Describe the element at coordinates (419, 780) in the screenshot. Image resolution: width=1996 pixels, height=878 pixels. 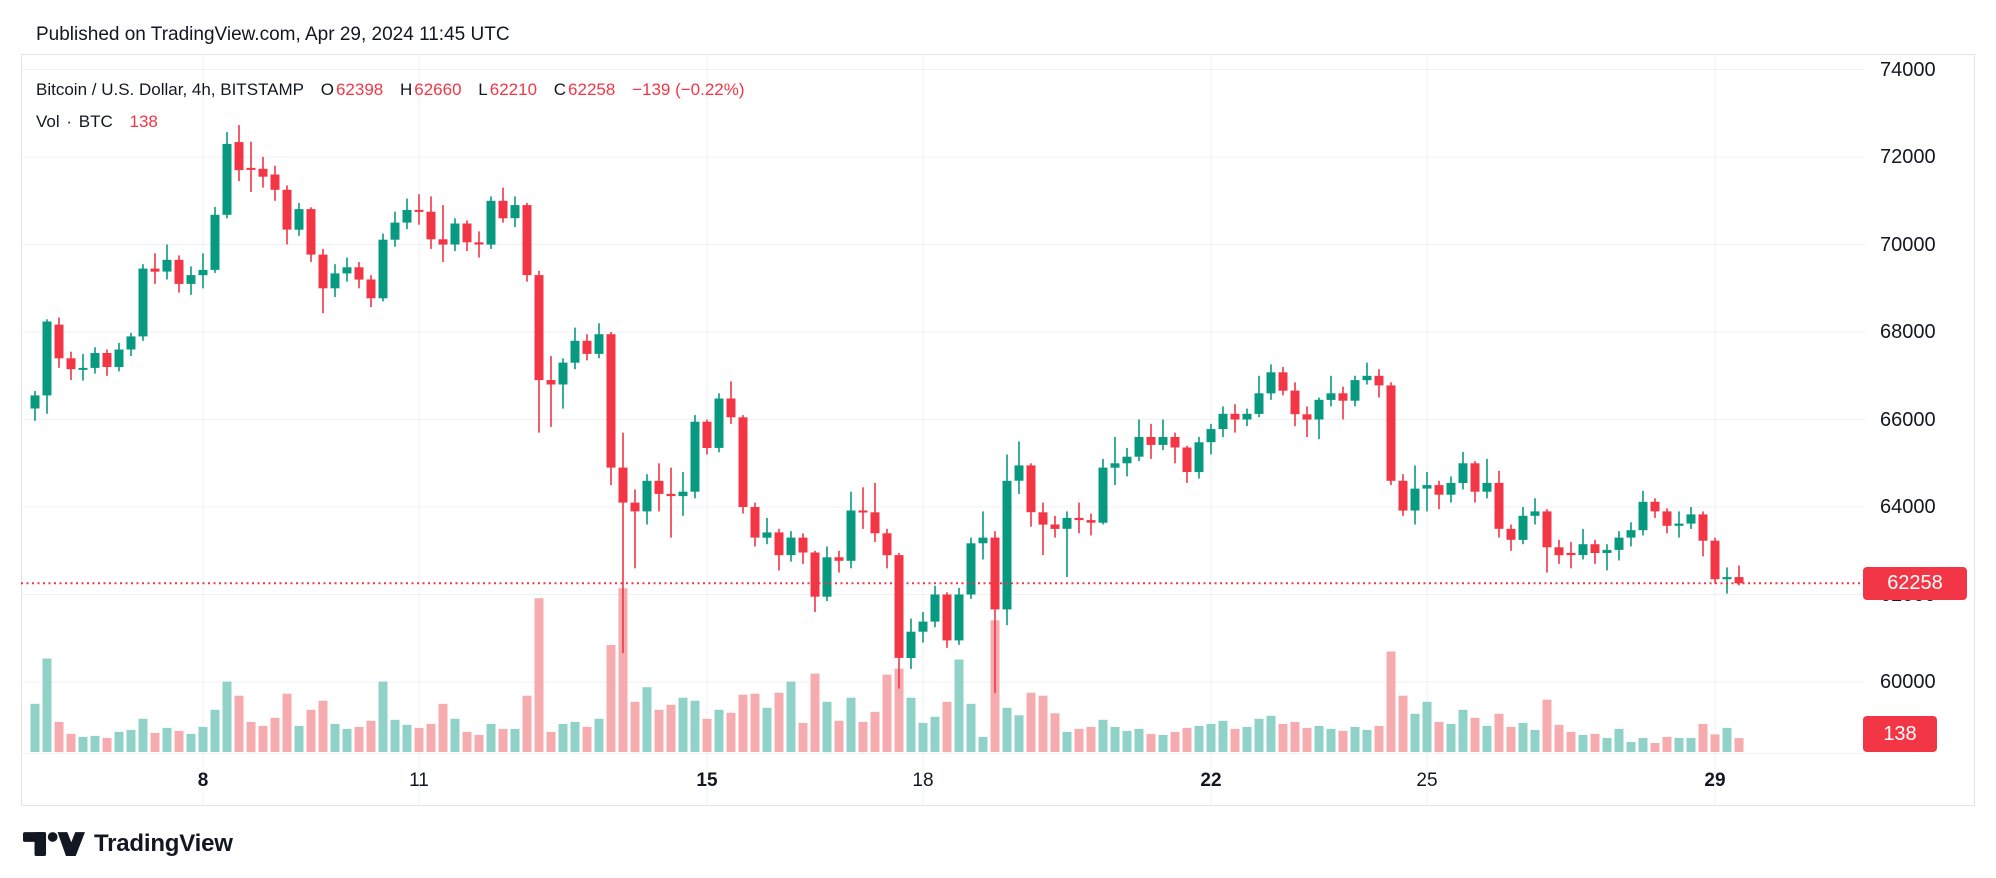
I see `time-scale-label: 11` at that location.